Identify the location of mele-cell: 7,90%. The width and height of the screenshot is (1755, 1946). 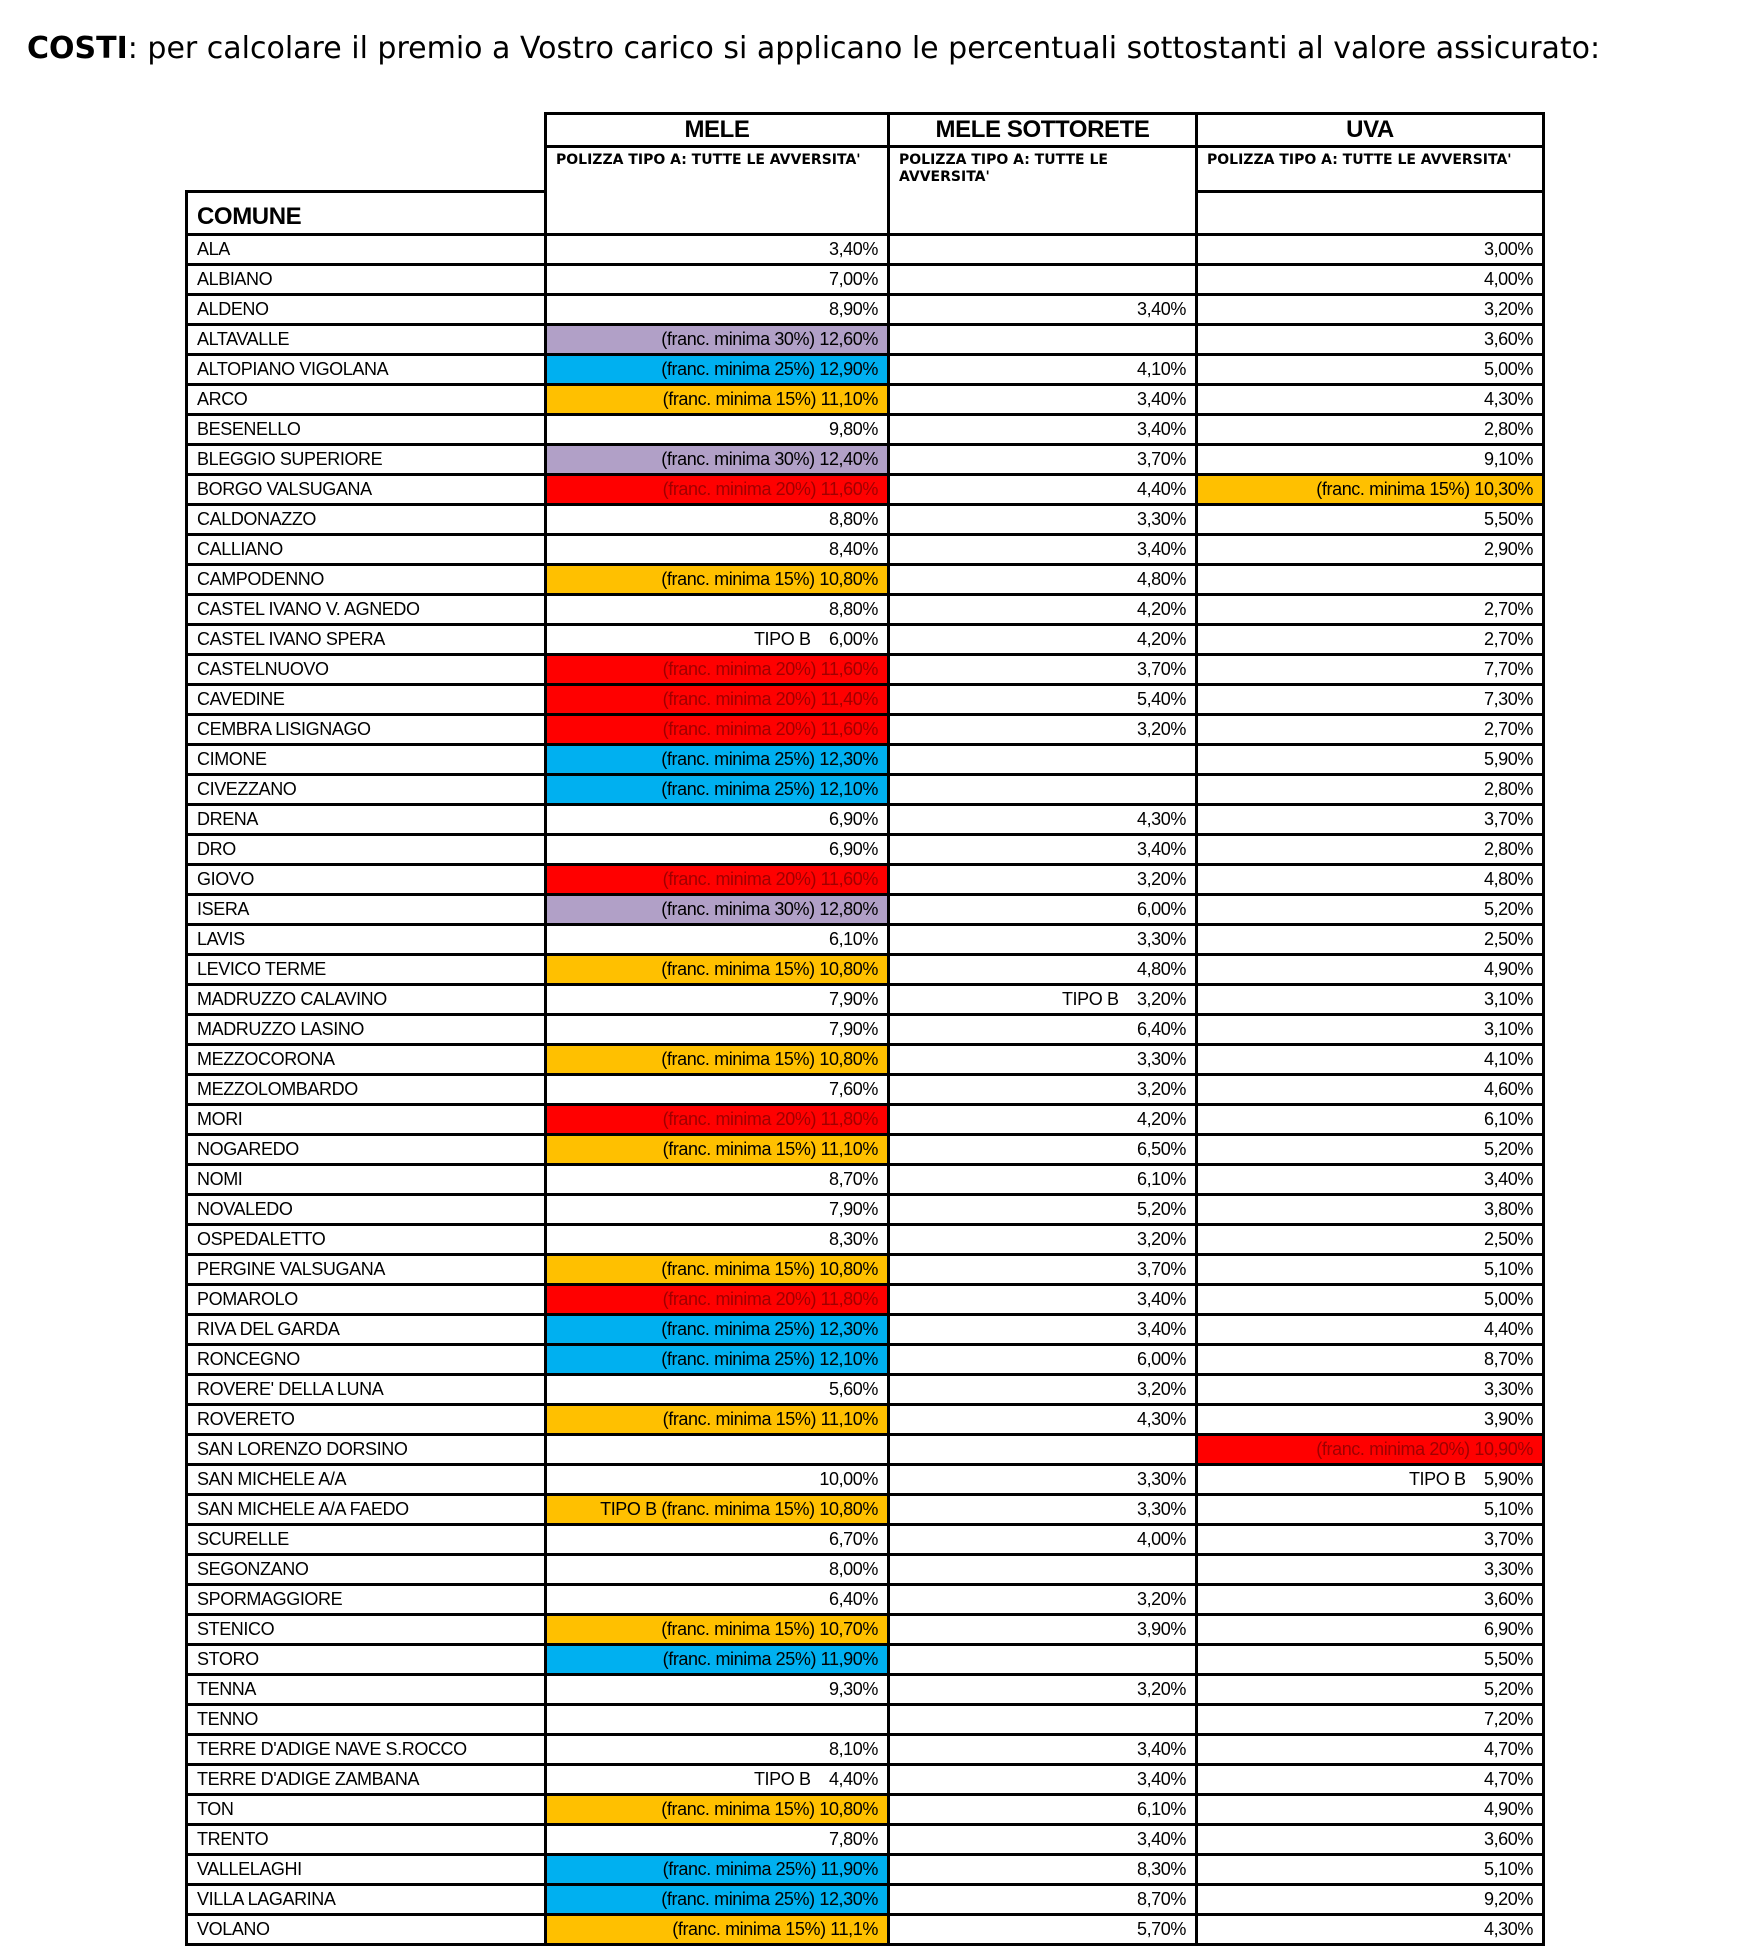
(717, 999).